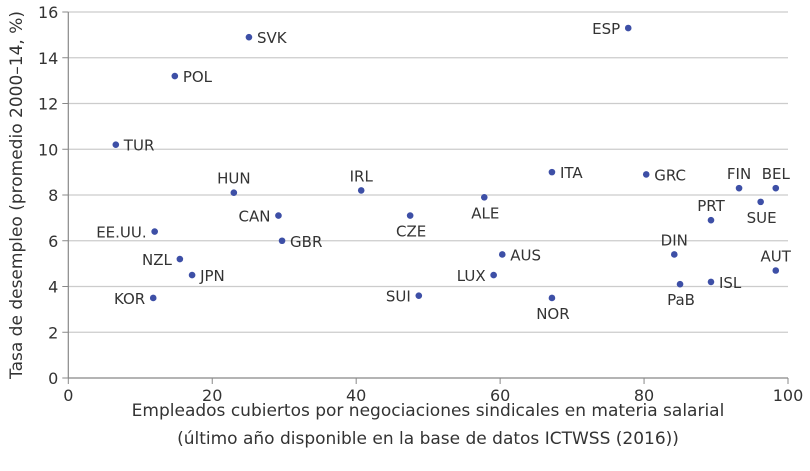 The image size is (810, 471). What do you see at coordinates (249, 37) in the screenshot?
I see `data-point-svk` at bounding box center [249, 37].